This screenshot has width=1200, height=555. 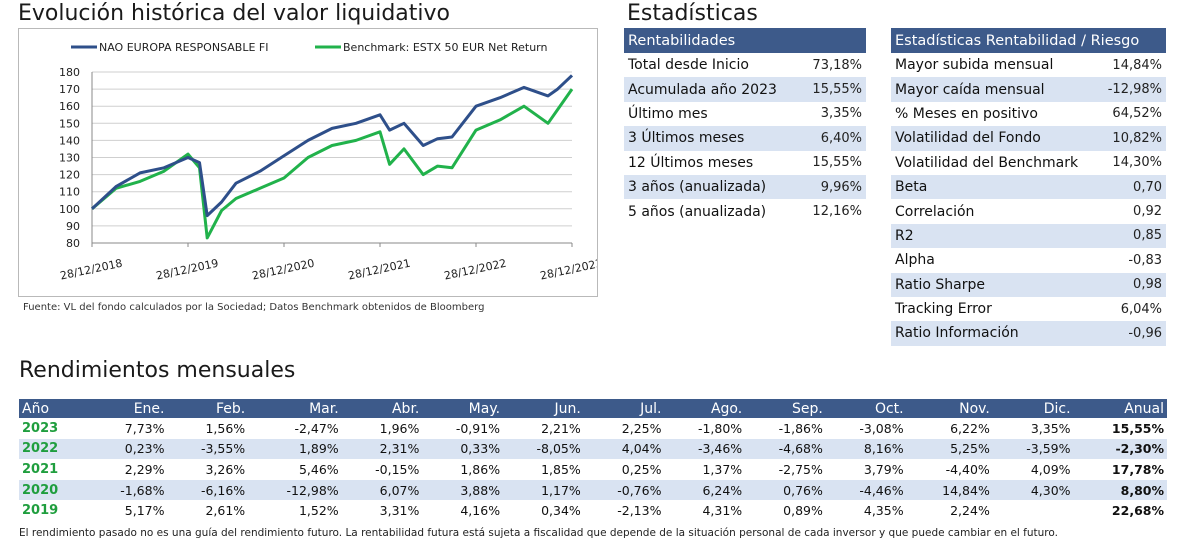 I want to click on monthly-annual: 17,78%, so click(x=1137, y=469).